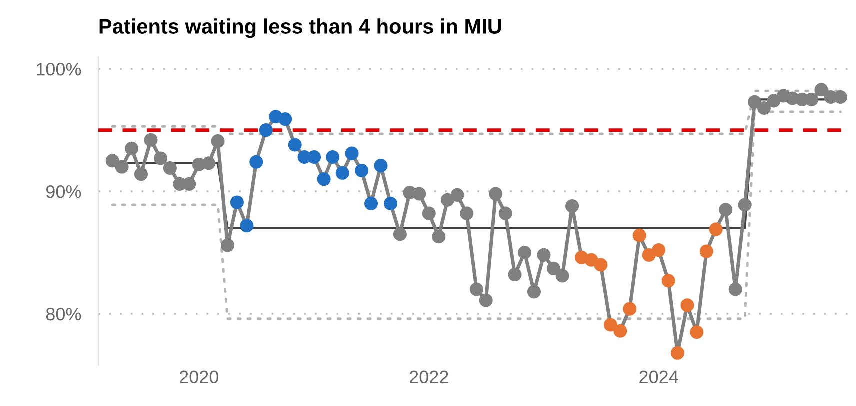 Image resolution: width=856 pixels, height=406 pixels. Describe the element at coordinates (659, 377) in the screenshot. I see `x-tick-label: 2024` at that location.